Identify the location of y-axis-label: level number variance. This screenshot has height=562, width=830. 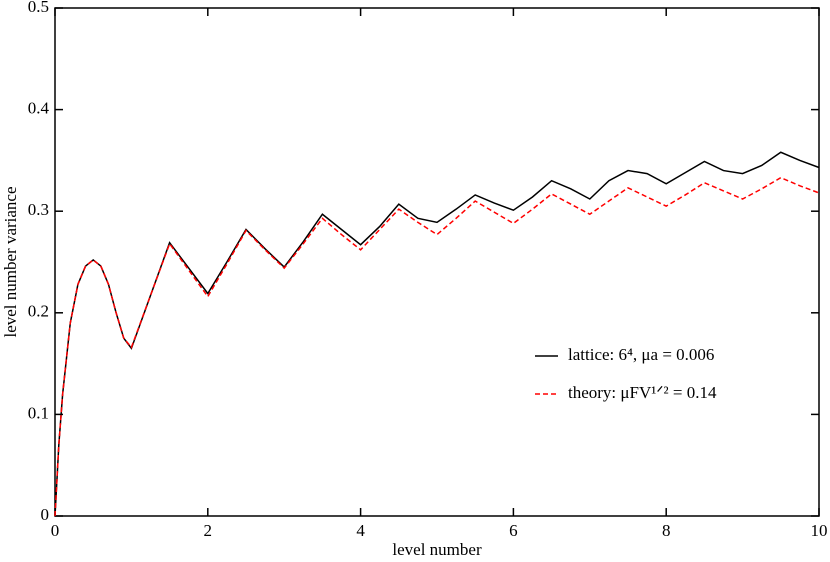
(10, 261).